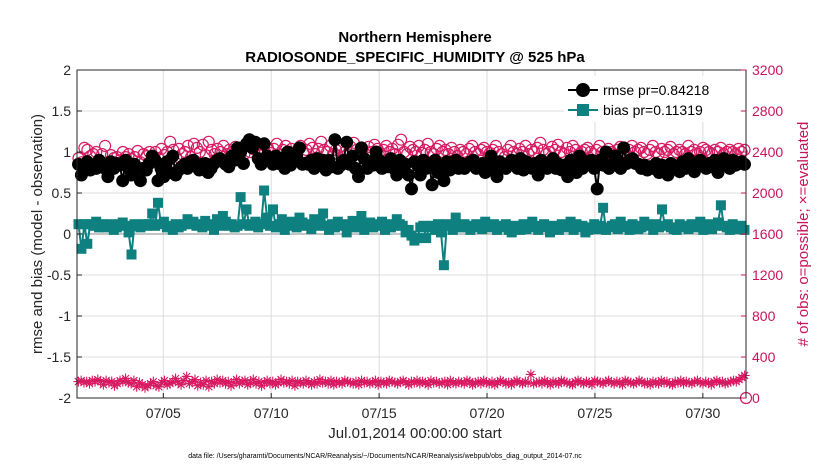 The width and height of the screenshot is (830, 470). I want to click on legend-rmse-marker, so click(583, 90).